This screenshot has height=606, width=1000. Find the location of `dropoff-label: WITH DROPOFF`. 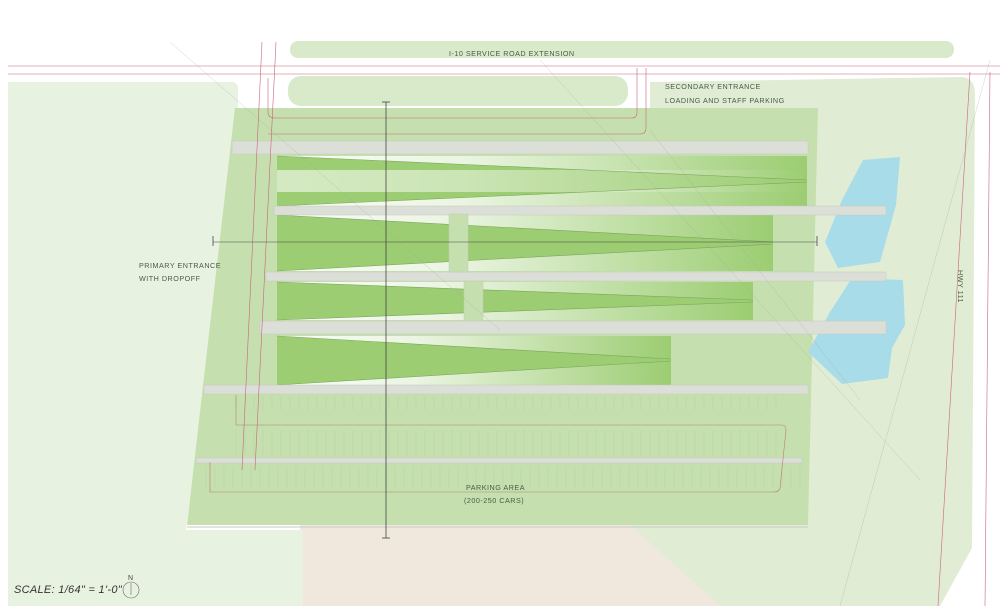

dropoff-label: WITH DROPOFF is located at coordinates (170, 278).